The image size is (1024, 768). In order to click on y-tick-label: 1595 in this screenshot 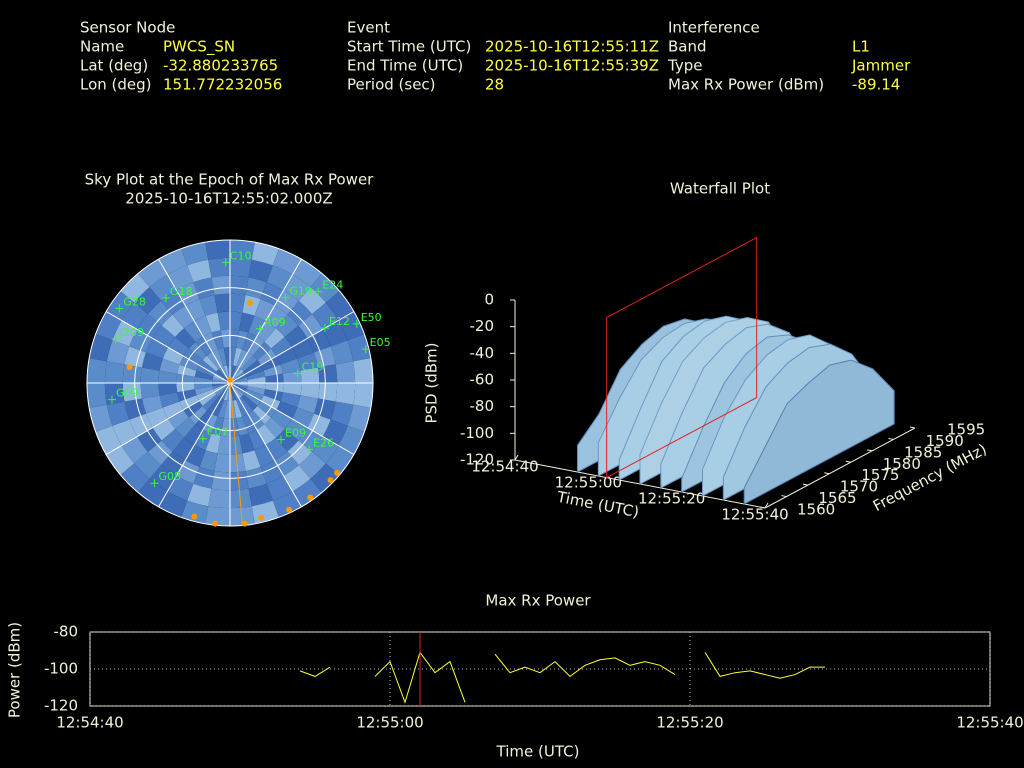, I will do `click(966, 430)`.